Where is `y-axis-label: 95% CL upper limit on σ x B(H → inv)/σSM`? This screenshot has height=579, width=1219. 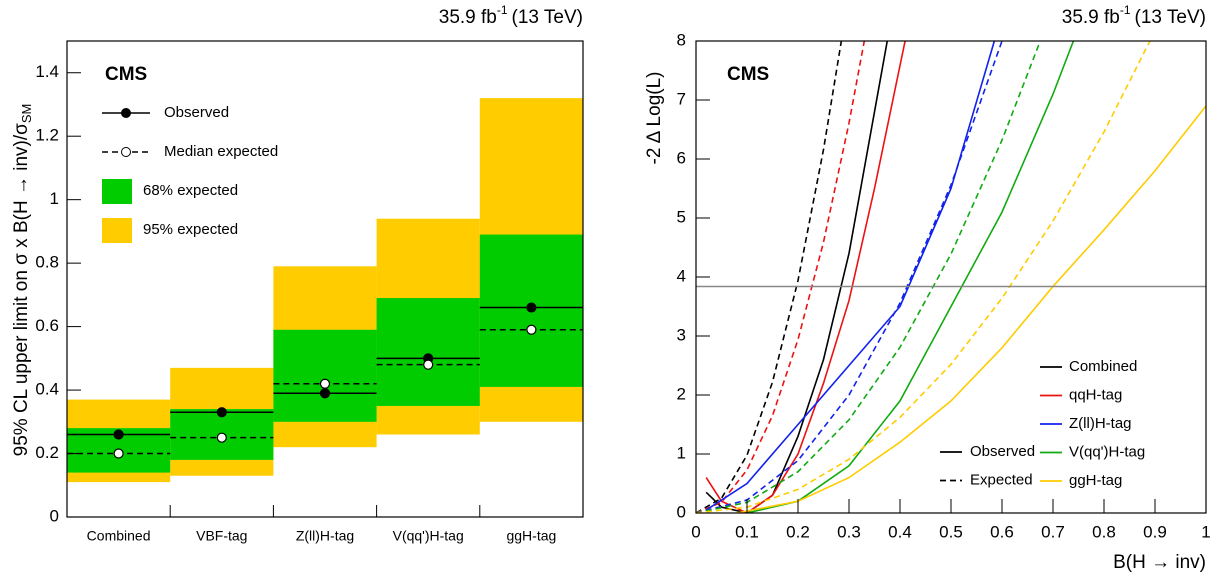
y-axis-label: 95% CL upper limit on σ x B(H → inv)/σSM is located at coordinates (22, 280).